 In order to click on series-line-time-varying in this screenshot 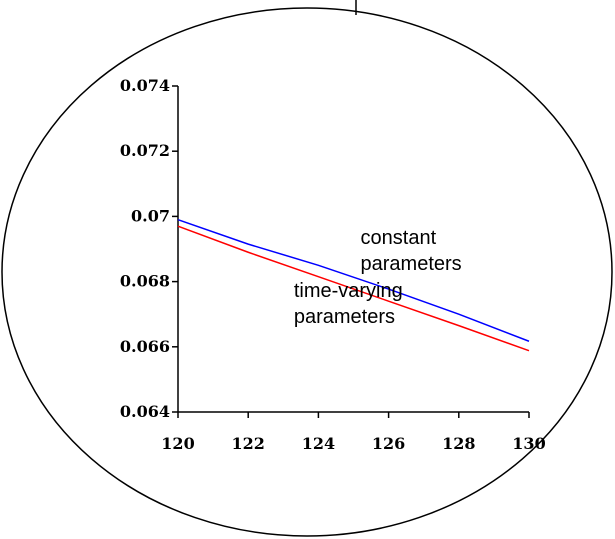, I will do `click(353, 288)`.